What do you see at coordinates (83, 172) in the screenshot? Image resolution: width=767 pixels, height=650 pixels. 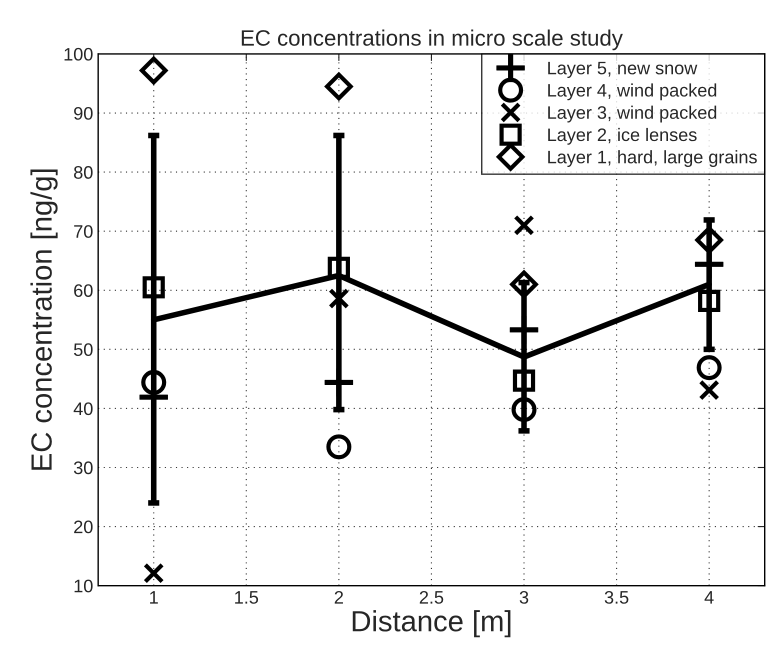 I see `y-tick-label: 80` at bounding box center [83, 172].